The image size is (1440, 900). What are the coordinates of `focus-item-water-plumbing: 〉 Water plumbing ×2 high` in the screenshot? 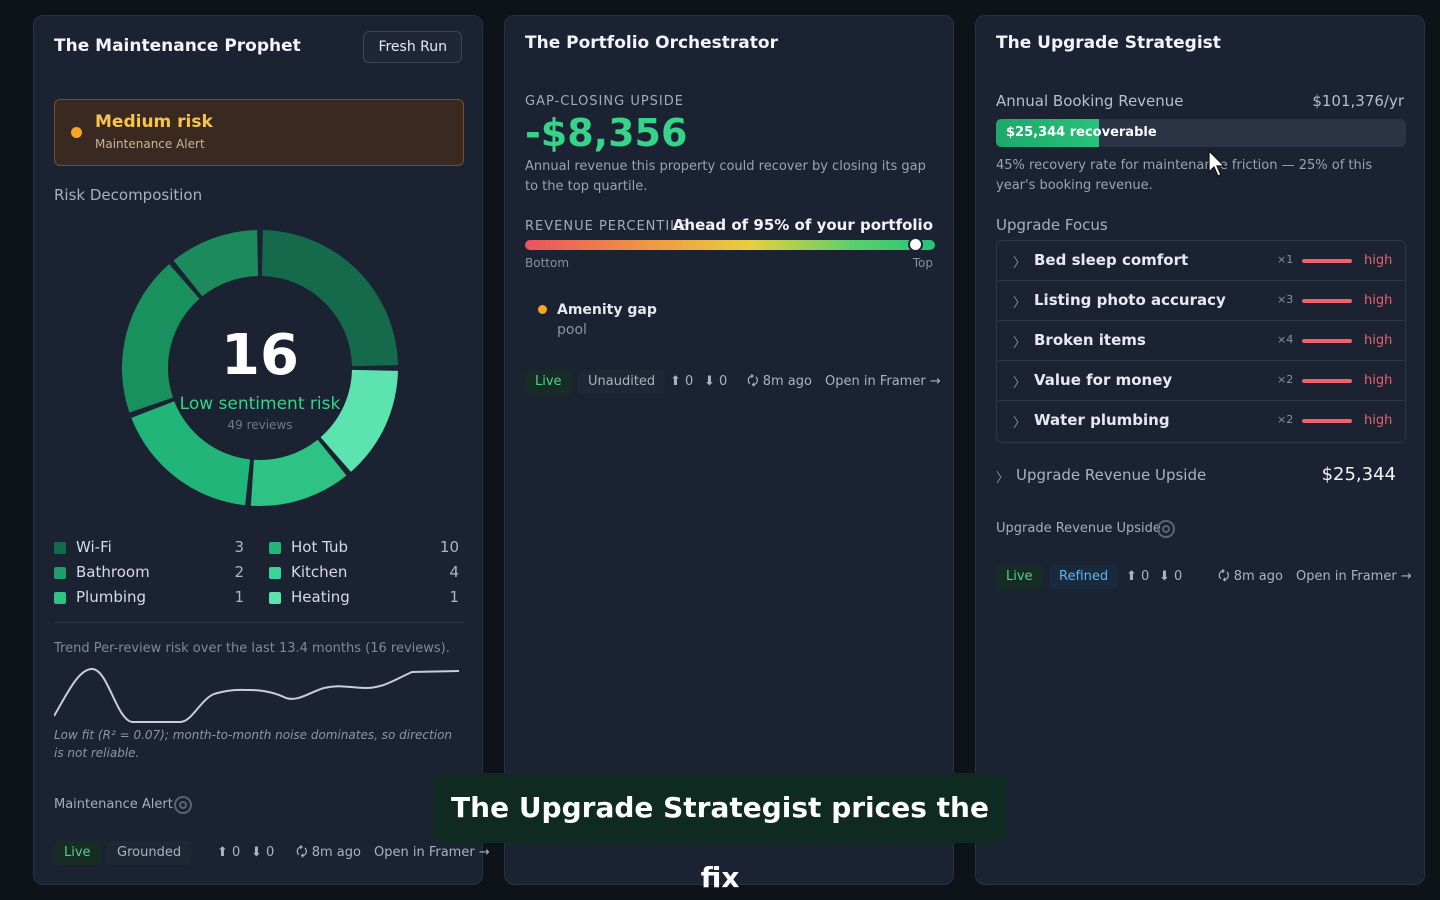 It's located at (1201, 421).